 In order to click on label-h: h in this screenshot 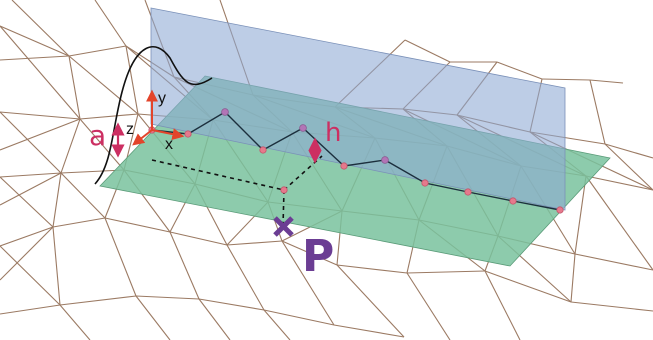, I will do `click(333, 133)`.